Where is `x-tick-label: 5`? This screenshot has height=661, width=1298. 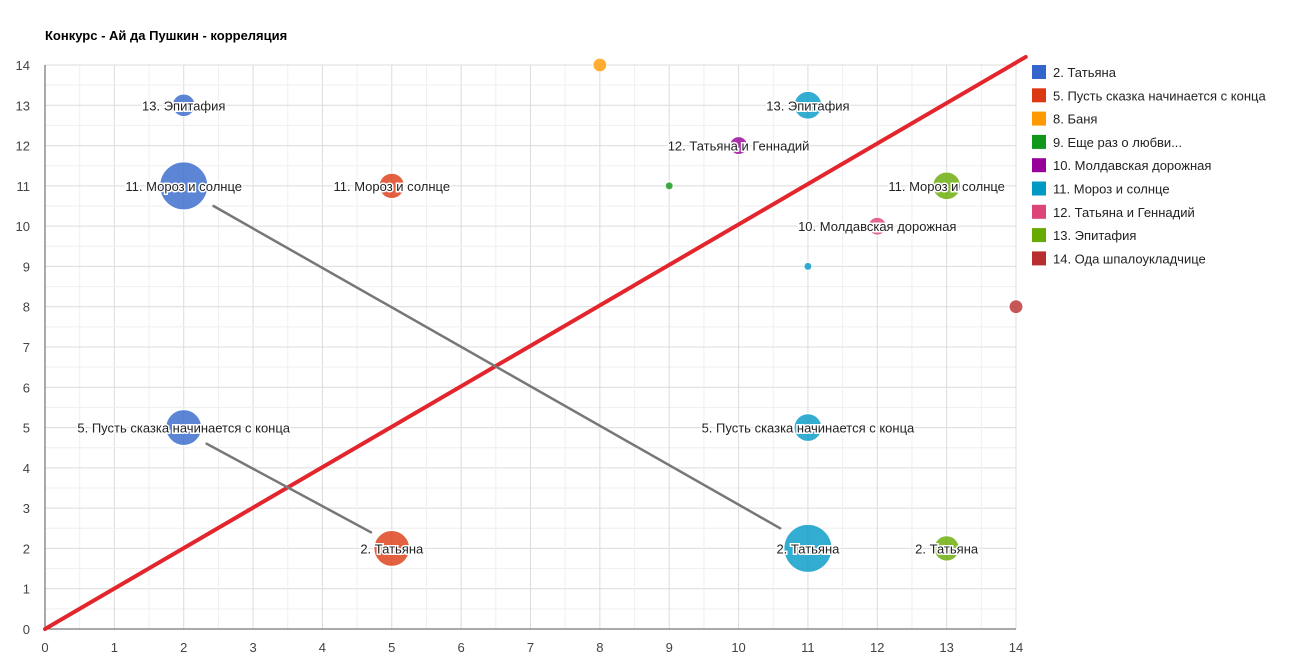 x-tick-label: 5 is located at coordinates (391, 647).